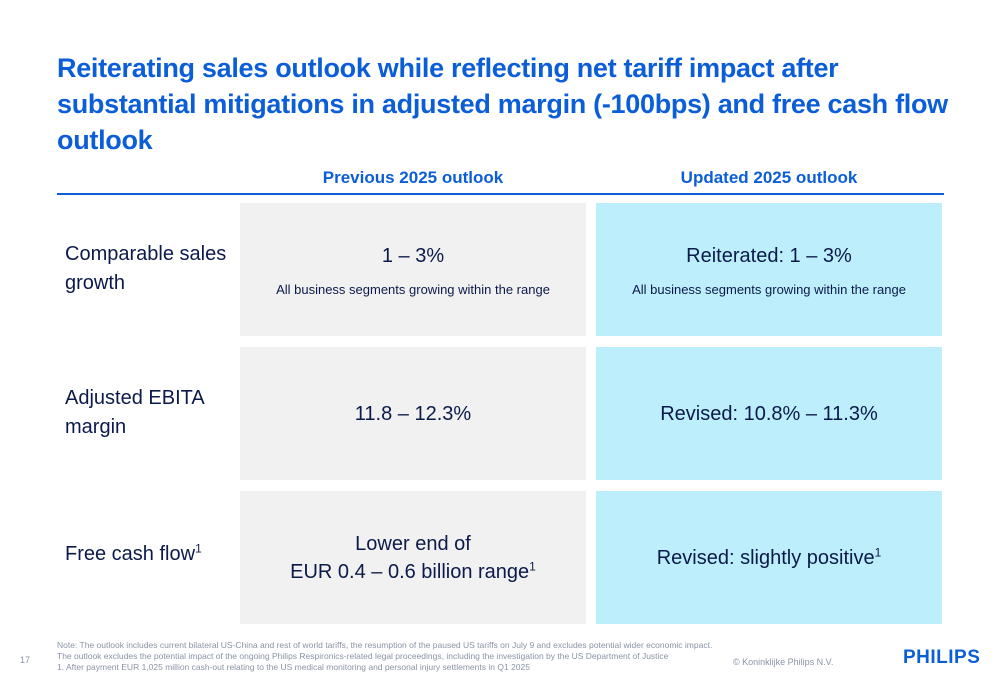 The height and width of the screenshot is (685, 1000). I want to click on free-cash-flow-label: Free cash flow, so click(130, 554).